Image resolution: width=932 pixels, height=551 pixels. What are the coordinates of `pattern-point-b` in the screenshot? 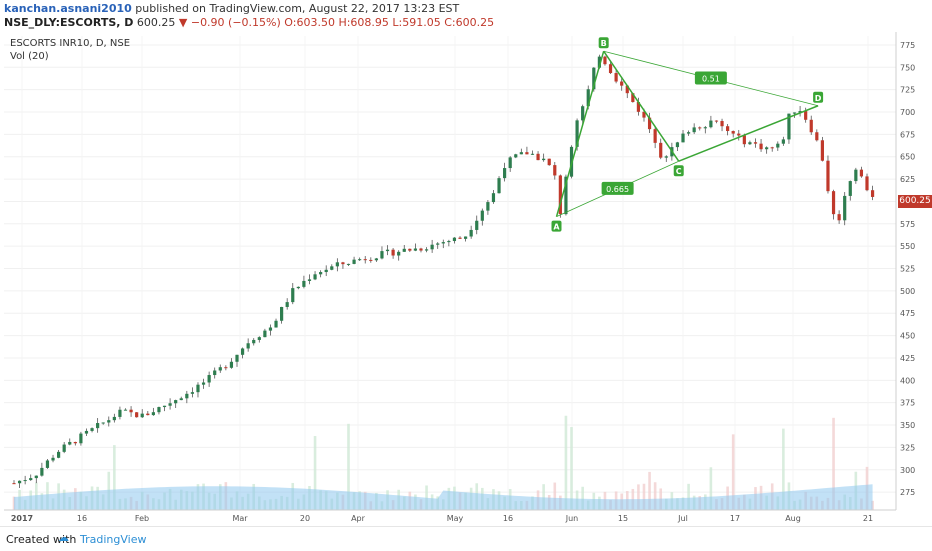 It's located at (603, 43).